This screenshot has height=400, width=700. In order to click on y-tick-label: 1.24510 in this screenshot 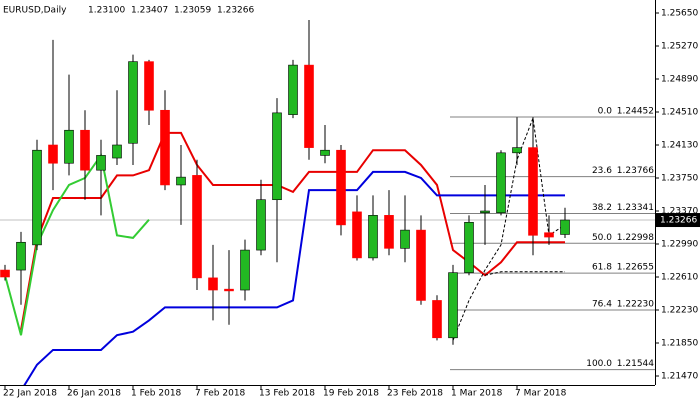, I will do `click(679, 113)`.